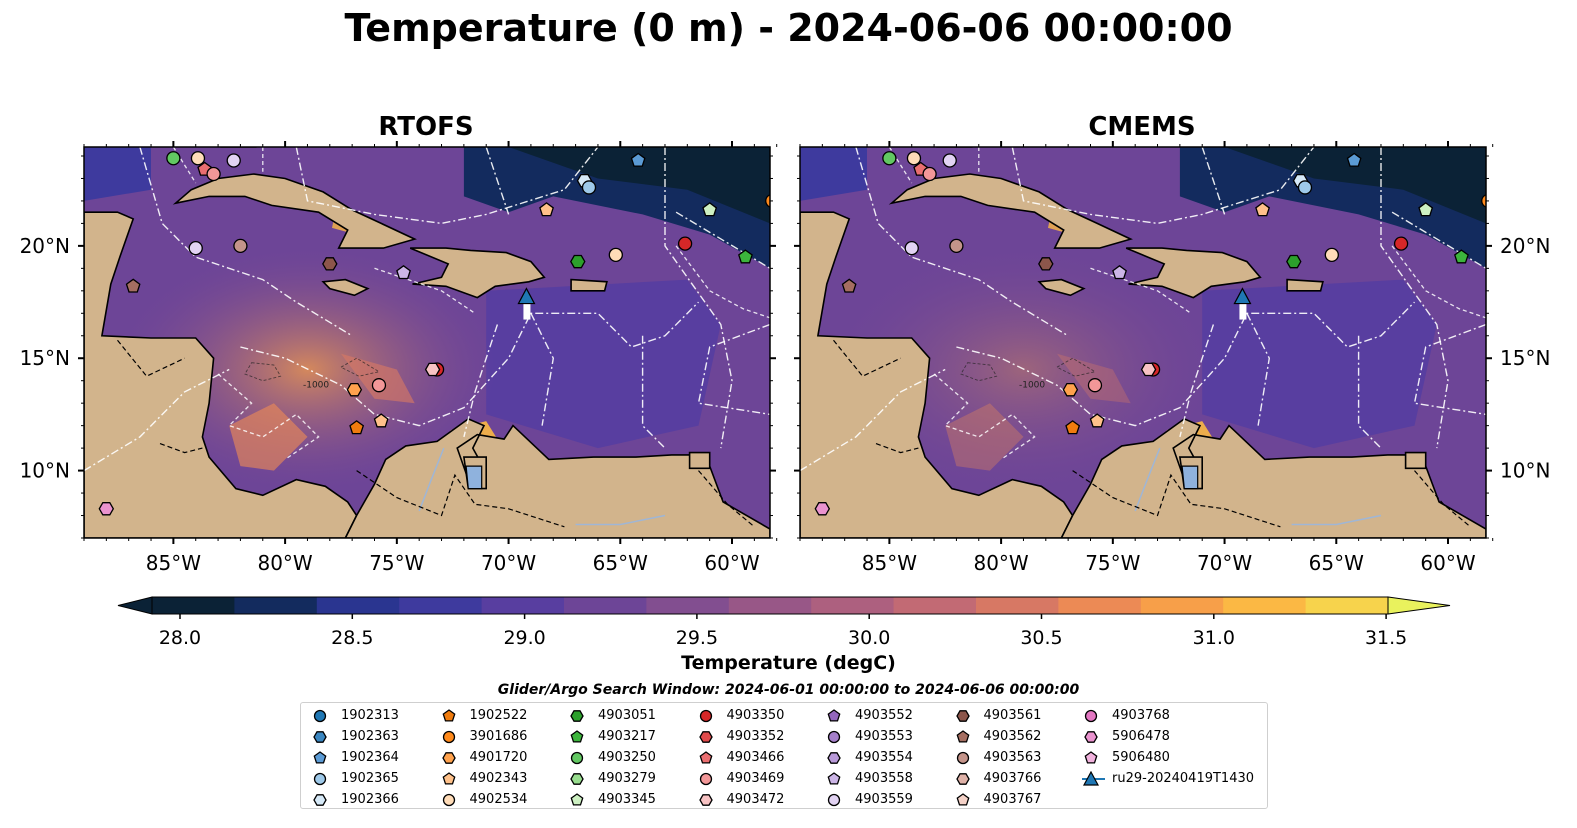 The height and width of the screenshot is (828, 1577). What do you see at coordinates (1032, 385) in the screenshot?
I see `isobath-label: -1000` at bounding box center [1032, 385].